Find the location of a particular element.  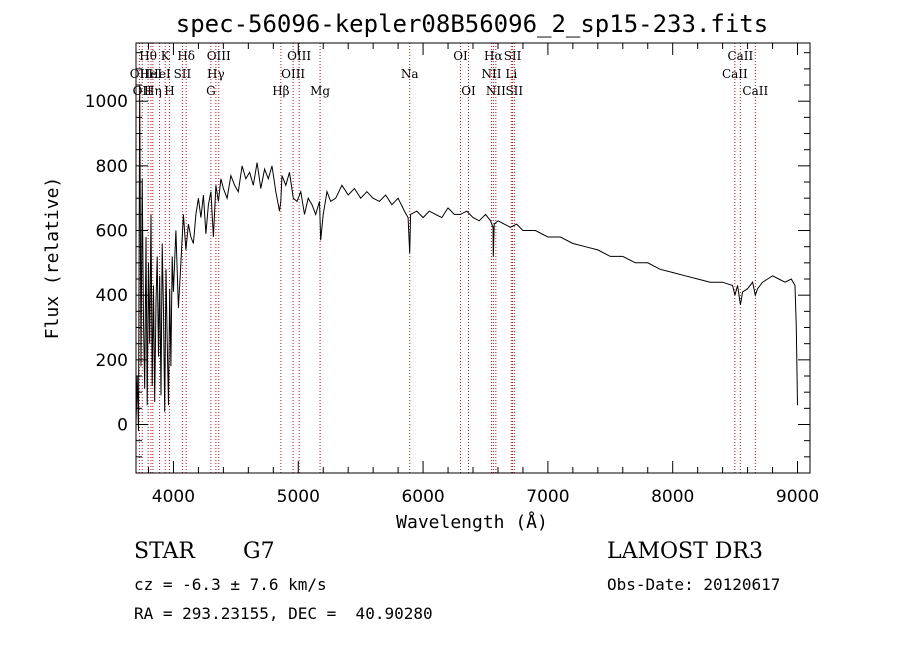

marker-label-20: NII is located at coordinates (491, 74).